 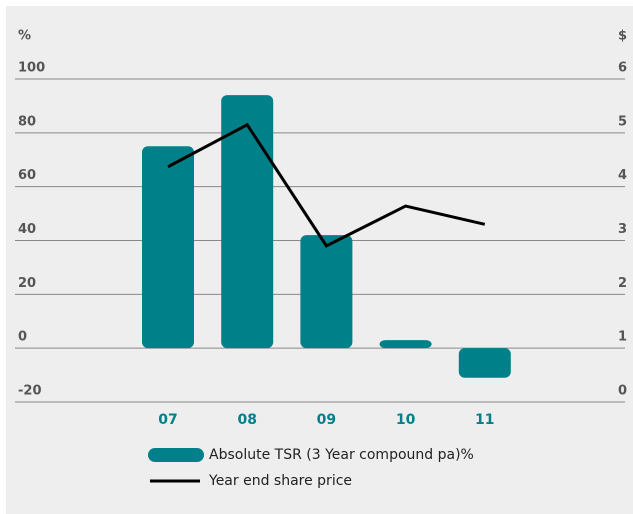 I want to click on y2-tick-label: 0, so click(x=622, y=391).